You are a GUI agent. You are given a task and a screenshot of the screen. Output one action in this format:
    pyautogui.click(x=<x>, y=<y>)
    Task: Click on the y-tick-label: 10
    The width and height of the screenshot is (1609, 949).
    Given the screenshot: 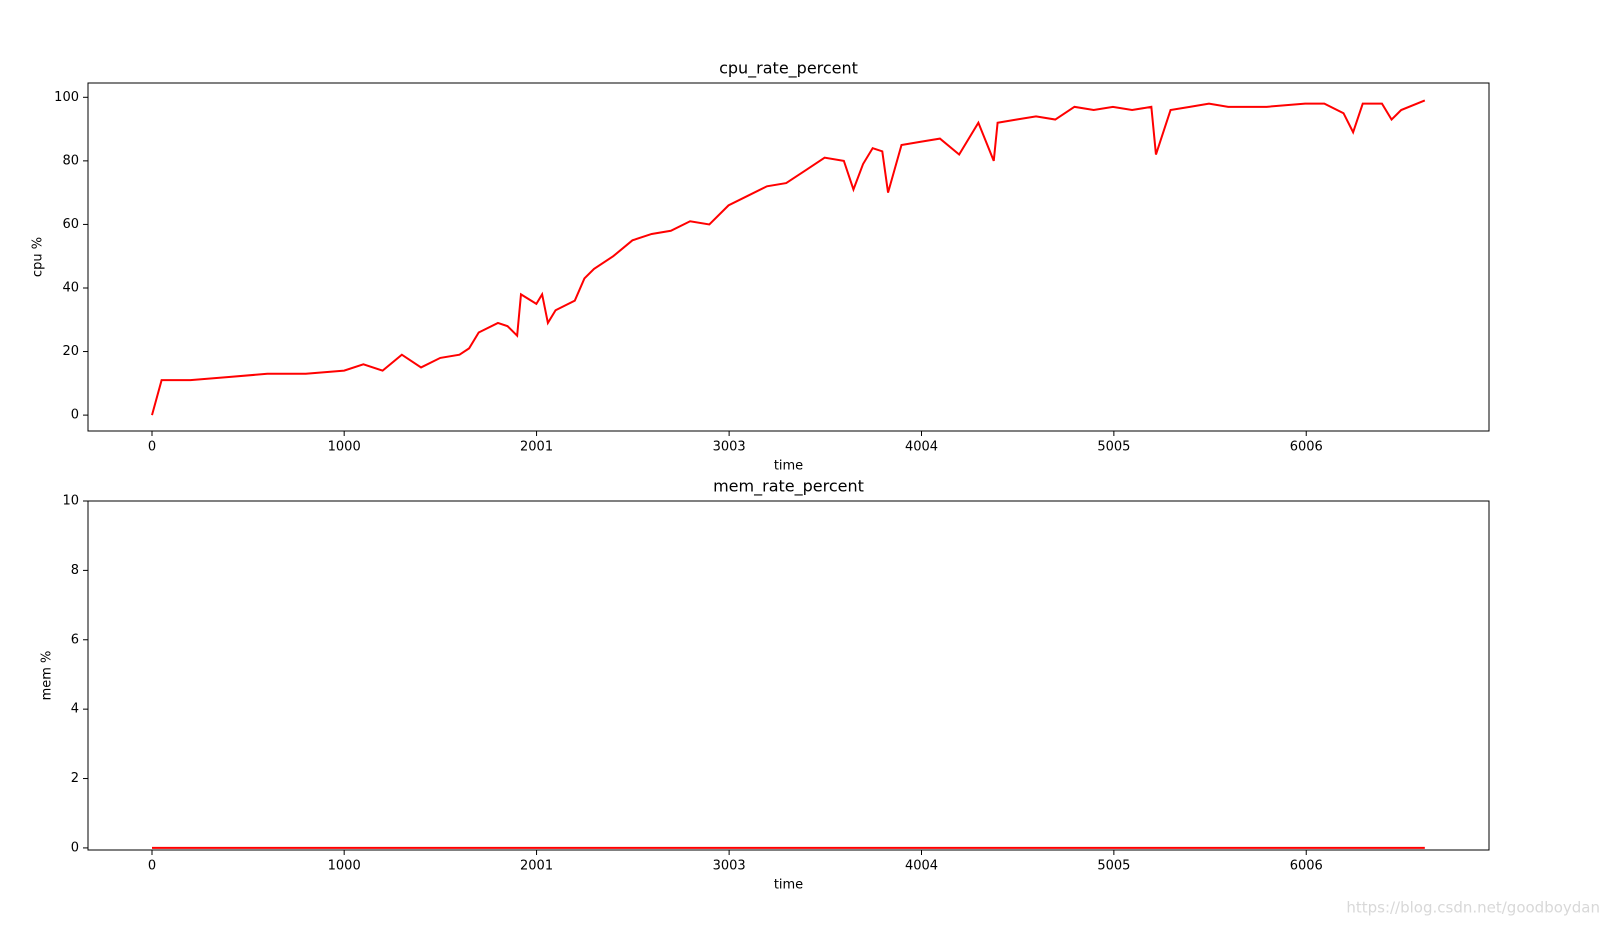 What is the action you would take?
    pyautogui.click(x=70, y=501)
    